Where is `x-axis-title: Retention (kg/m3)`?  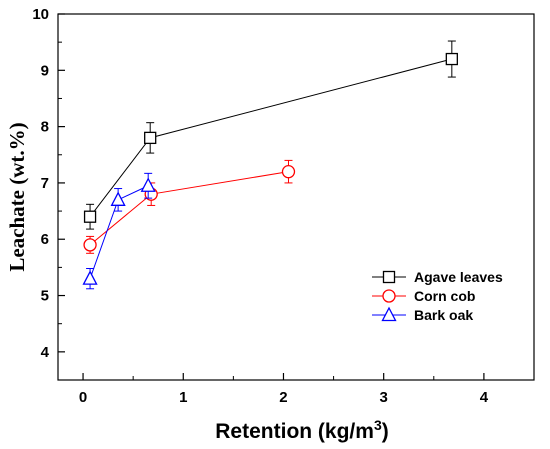
x-axis-title: Retention (kg/m3) is located at coordinates (301, 430).